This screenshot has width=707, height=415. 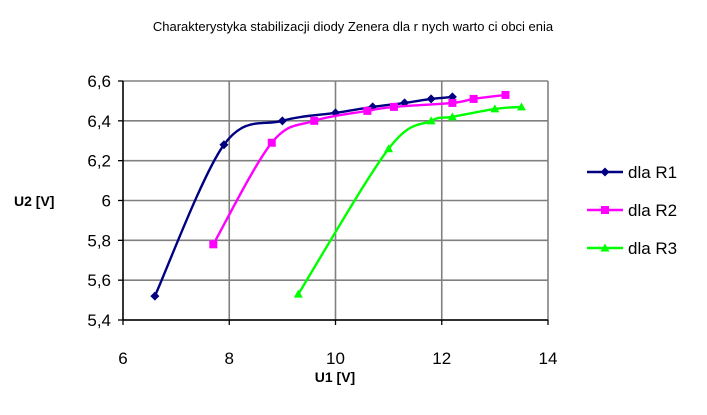 What do you see at coordinates (106, 201) in the screenshot?
I see `y-tick-label: 6` at bounding box center [106, 201].